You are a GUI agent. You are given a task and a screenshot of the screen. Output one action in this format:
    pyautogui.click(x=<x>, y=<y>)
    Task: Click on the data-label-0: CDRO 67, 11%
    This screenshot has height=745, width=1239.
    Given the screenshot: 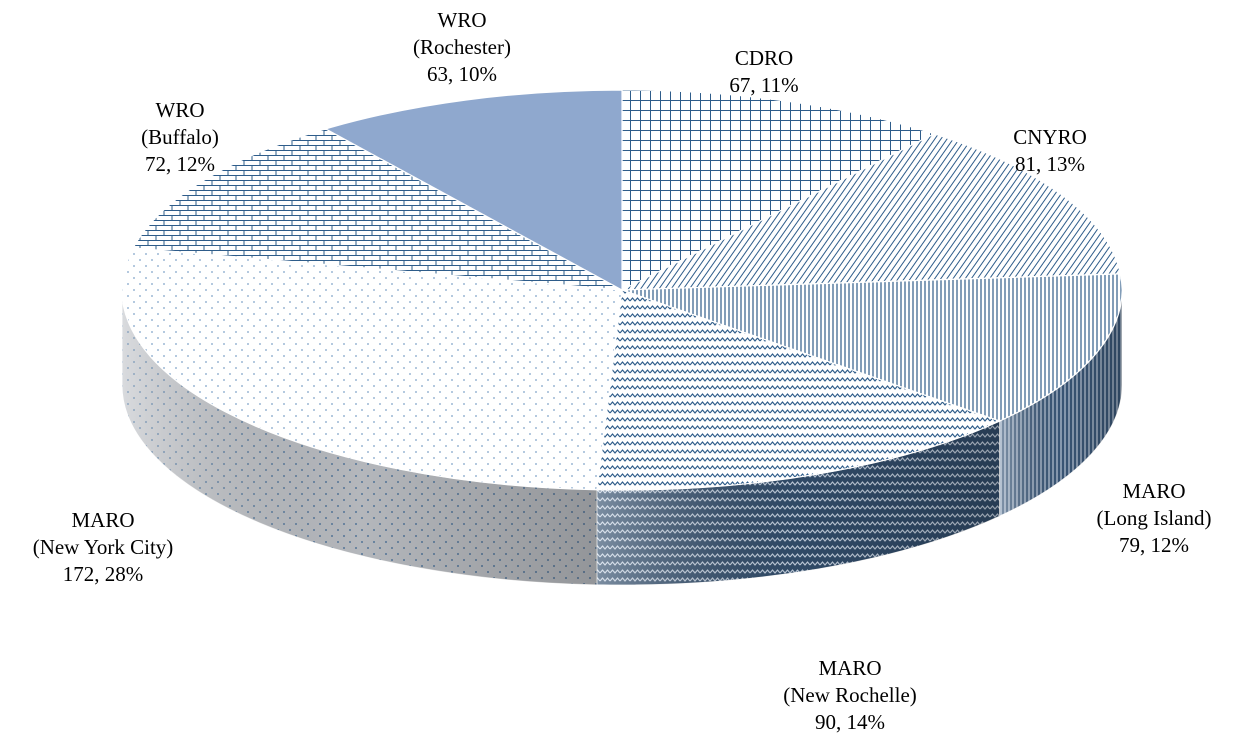 What is the action you would take?
    pyautogui.click(x=763, y=71)
    